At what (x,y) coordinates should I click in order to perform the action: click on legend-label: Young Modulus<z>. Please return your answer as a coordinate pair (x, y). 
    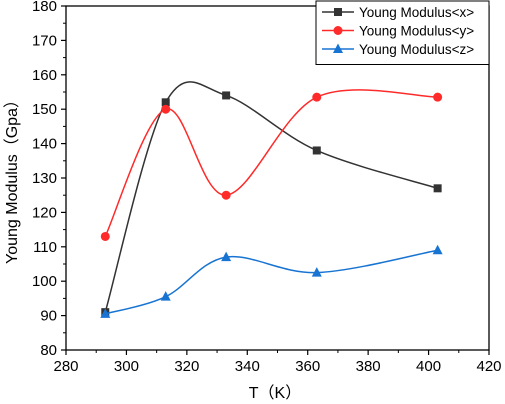
    Looking at the image, I should click on (416, 49).